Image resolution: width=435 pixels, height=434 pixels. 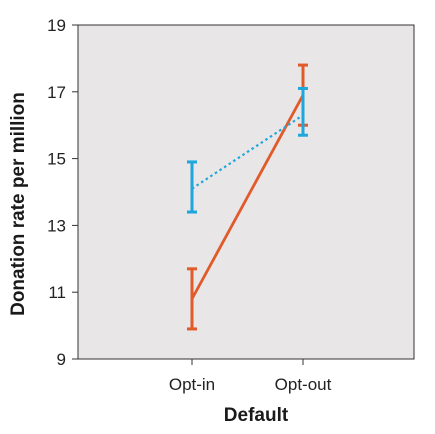 What do you see at coordinates (256, 415) in the screenshot?
I see `x-axis-title: Default` at bounding box center [256, 415].